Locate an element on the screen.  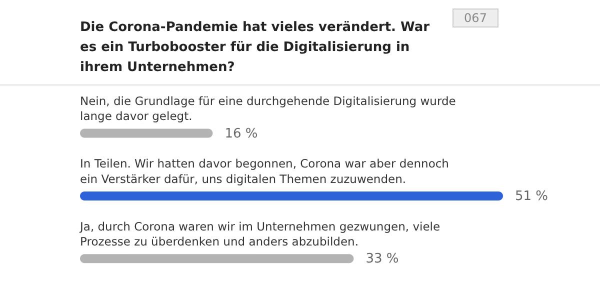
y-tick-label: In Teilen. Wir hatten davor begonnen, Corona war aber dennoch ein Verstärker dafür, uns digitalen Themen zuzuwenden. is located at coordinates (264, 171).